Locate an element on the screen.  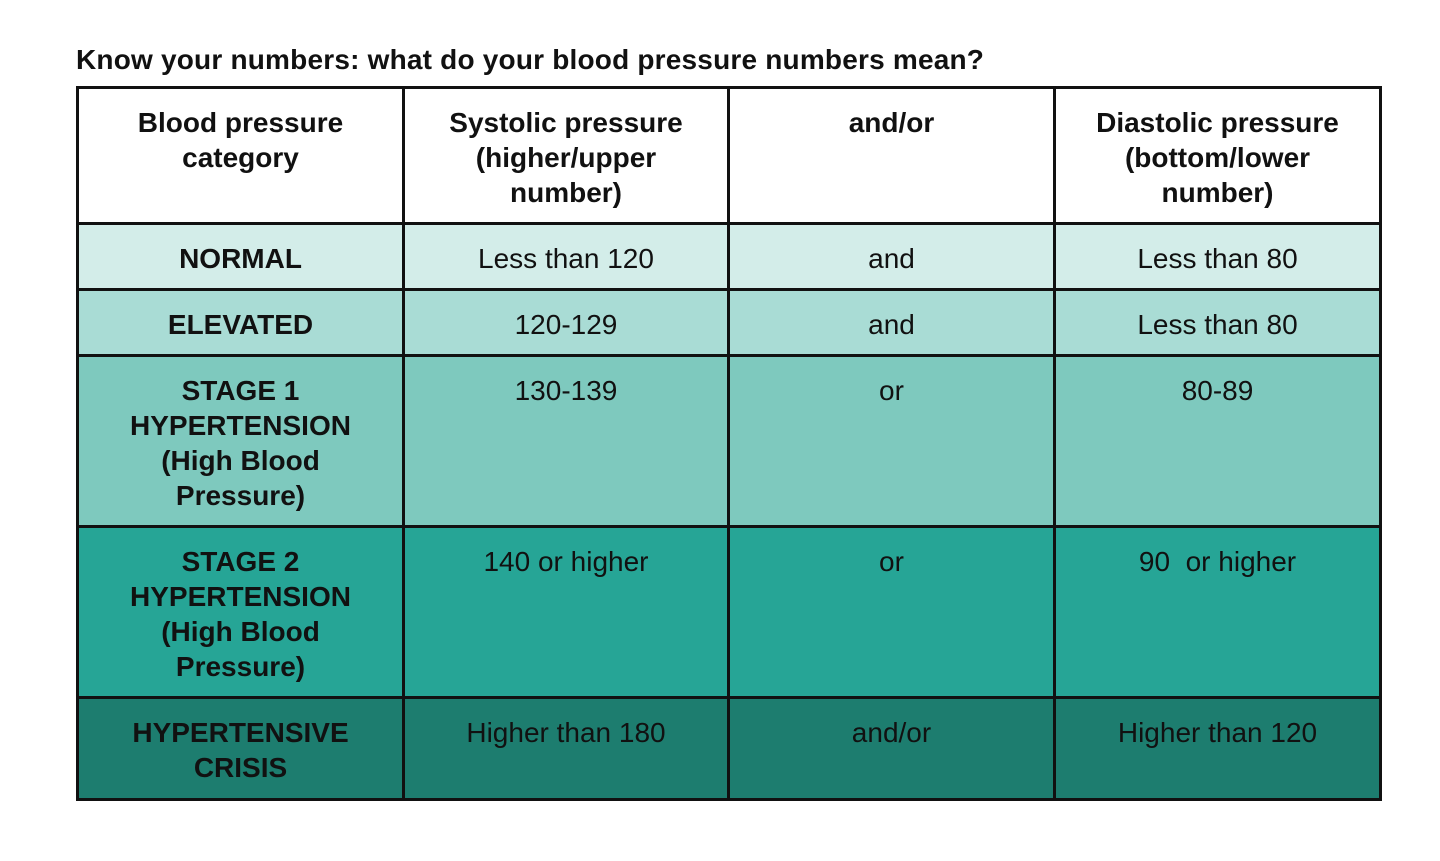
diastolic-cell: 90 or higher is located at coordinates (1217, 612).